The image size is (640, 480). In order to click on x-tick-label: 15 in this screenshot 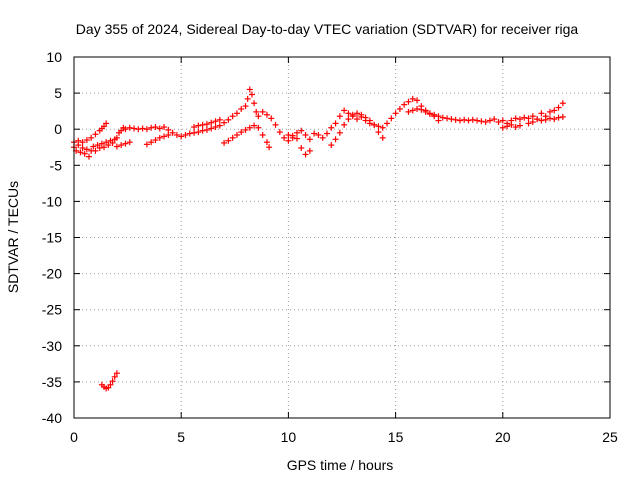, I will do `click(396, 437)`.